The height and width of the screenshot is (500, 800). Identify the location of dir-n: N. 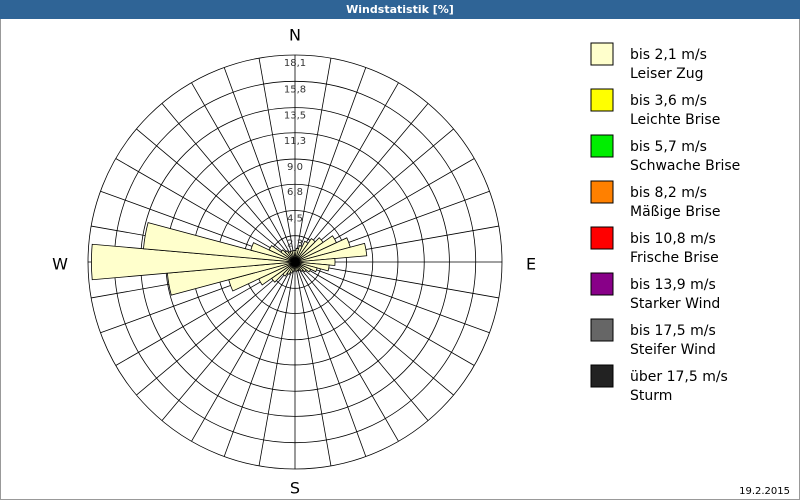
(295, 35).